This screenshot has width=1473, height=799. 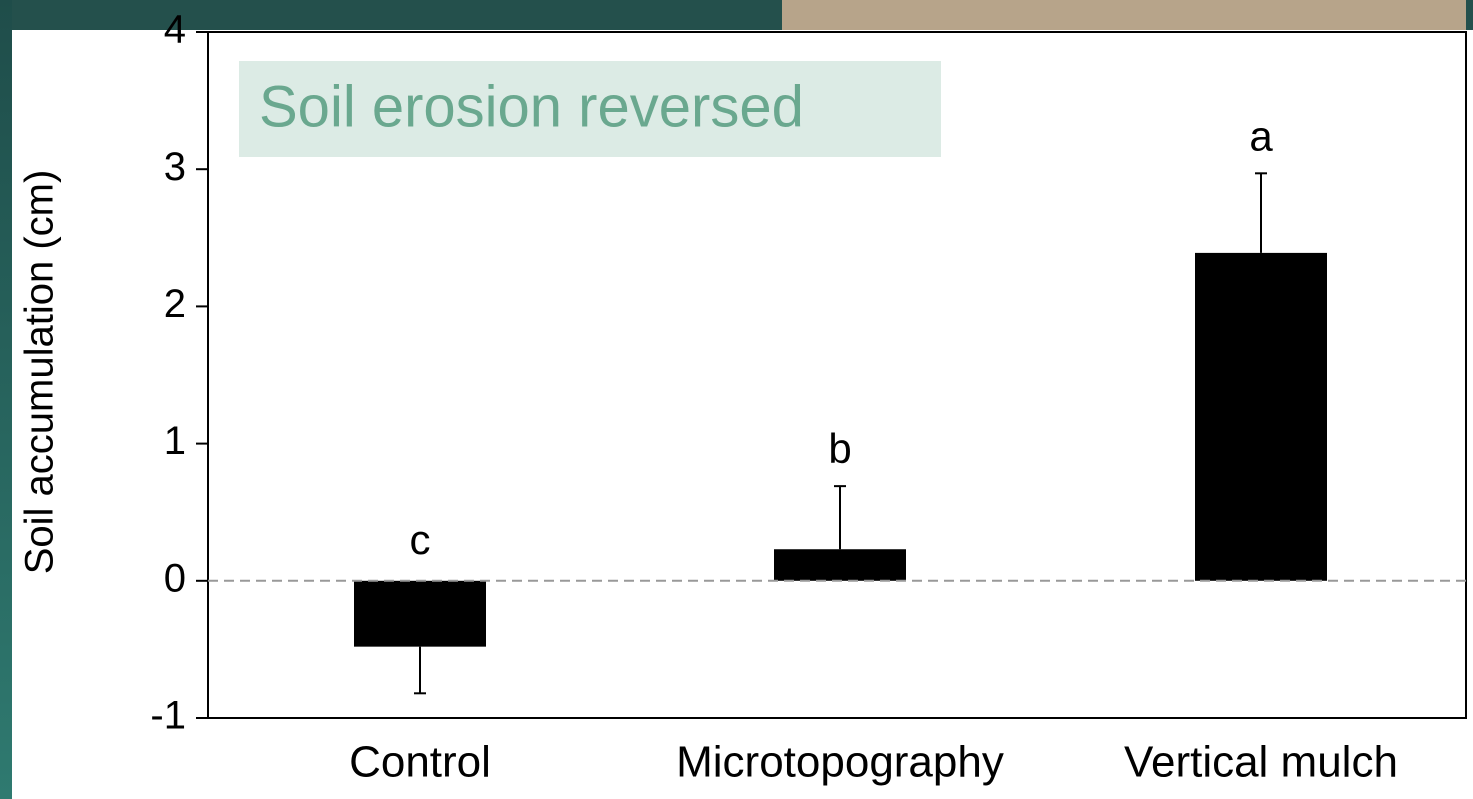 What do you see at coordinates (839, 448) in the screenshot?
I see `significance-label: b` at bounding box center [839, 448].